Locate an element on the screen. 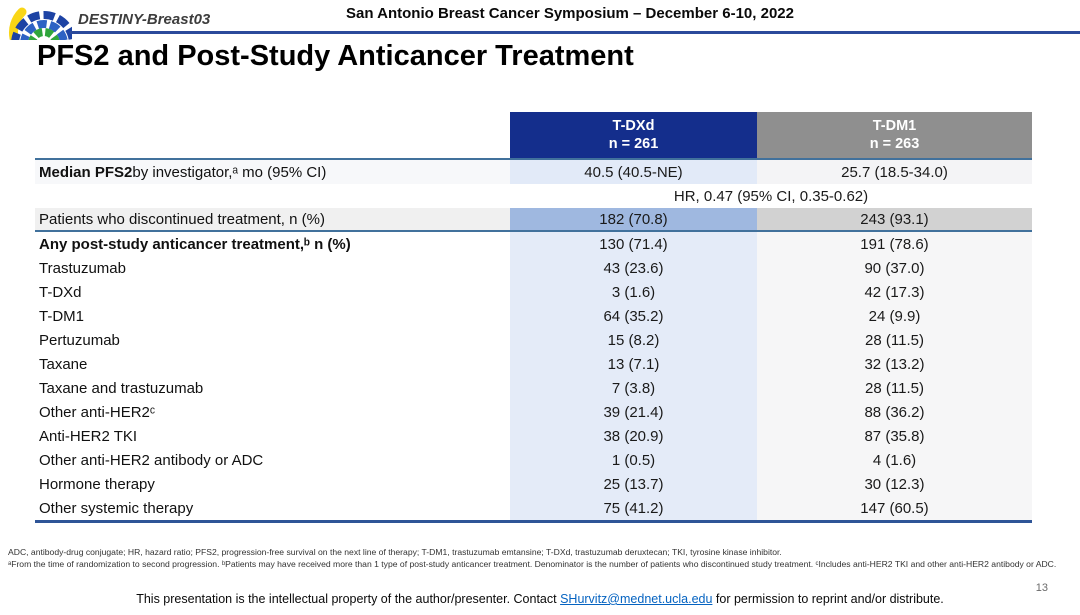 The width and height of the screenshot is (1080, 615). column-label: T-DM1 is located at coordinates (894, 125).